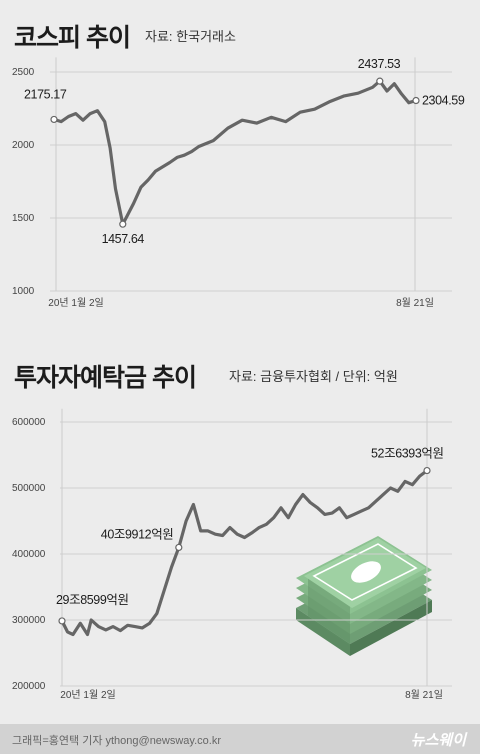 The height and width of the screenshot is (754, 480). I want to click on y-tick-label: 500000, so click(29, 488).